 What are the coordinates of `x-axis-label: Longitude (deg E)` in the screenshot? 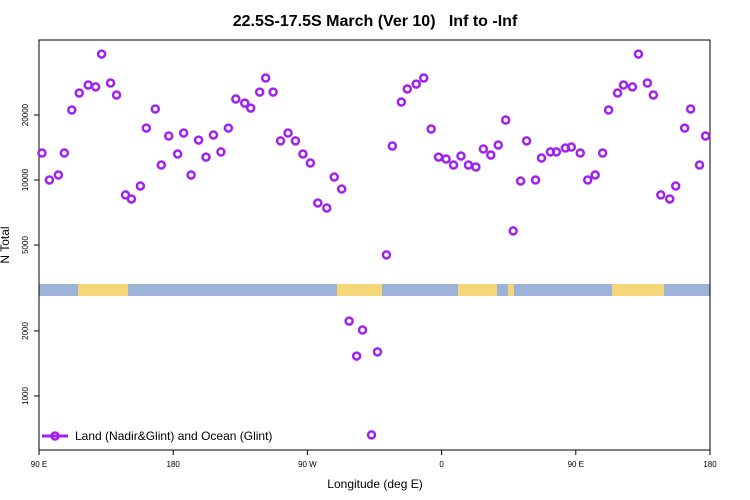 It's located at (374, 484).